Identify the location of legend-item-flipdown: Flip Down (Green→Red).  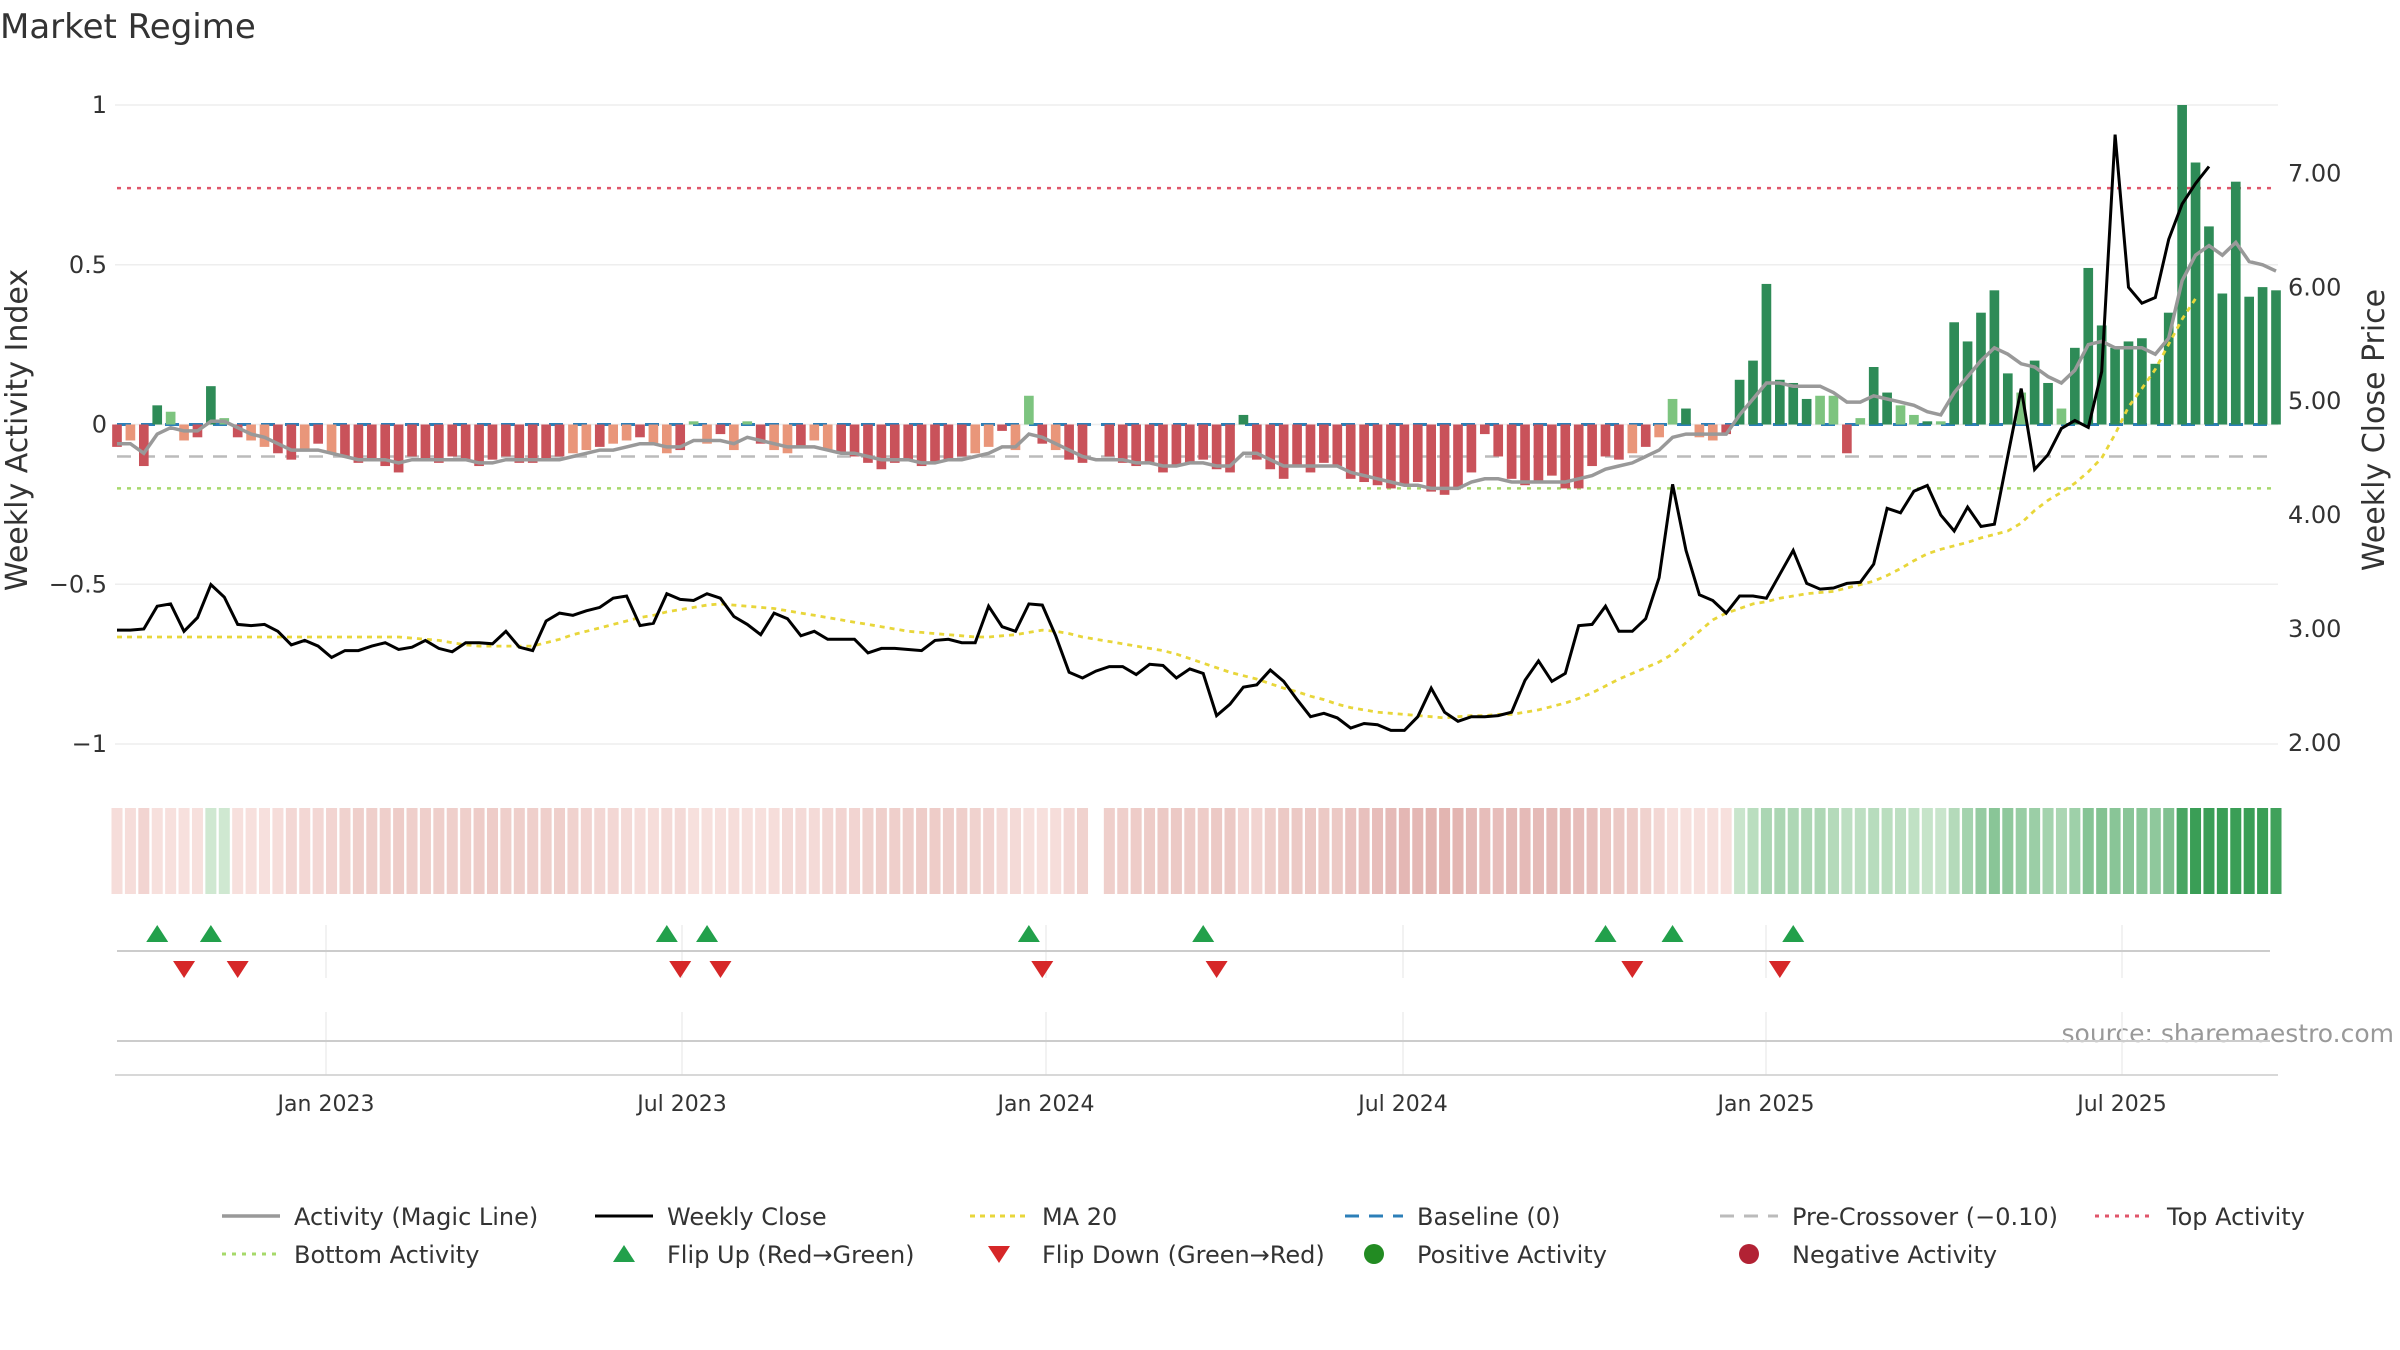
(1156, 1255).